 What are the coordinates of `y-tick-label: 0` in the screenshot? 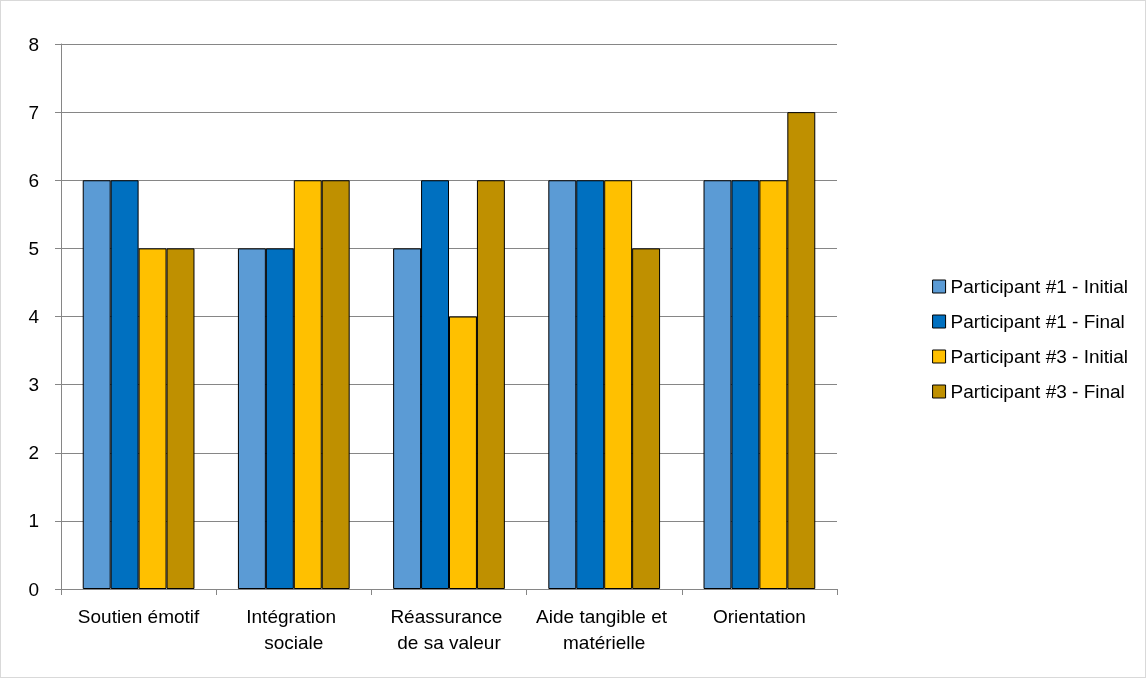 It's located at (33, 589).